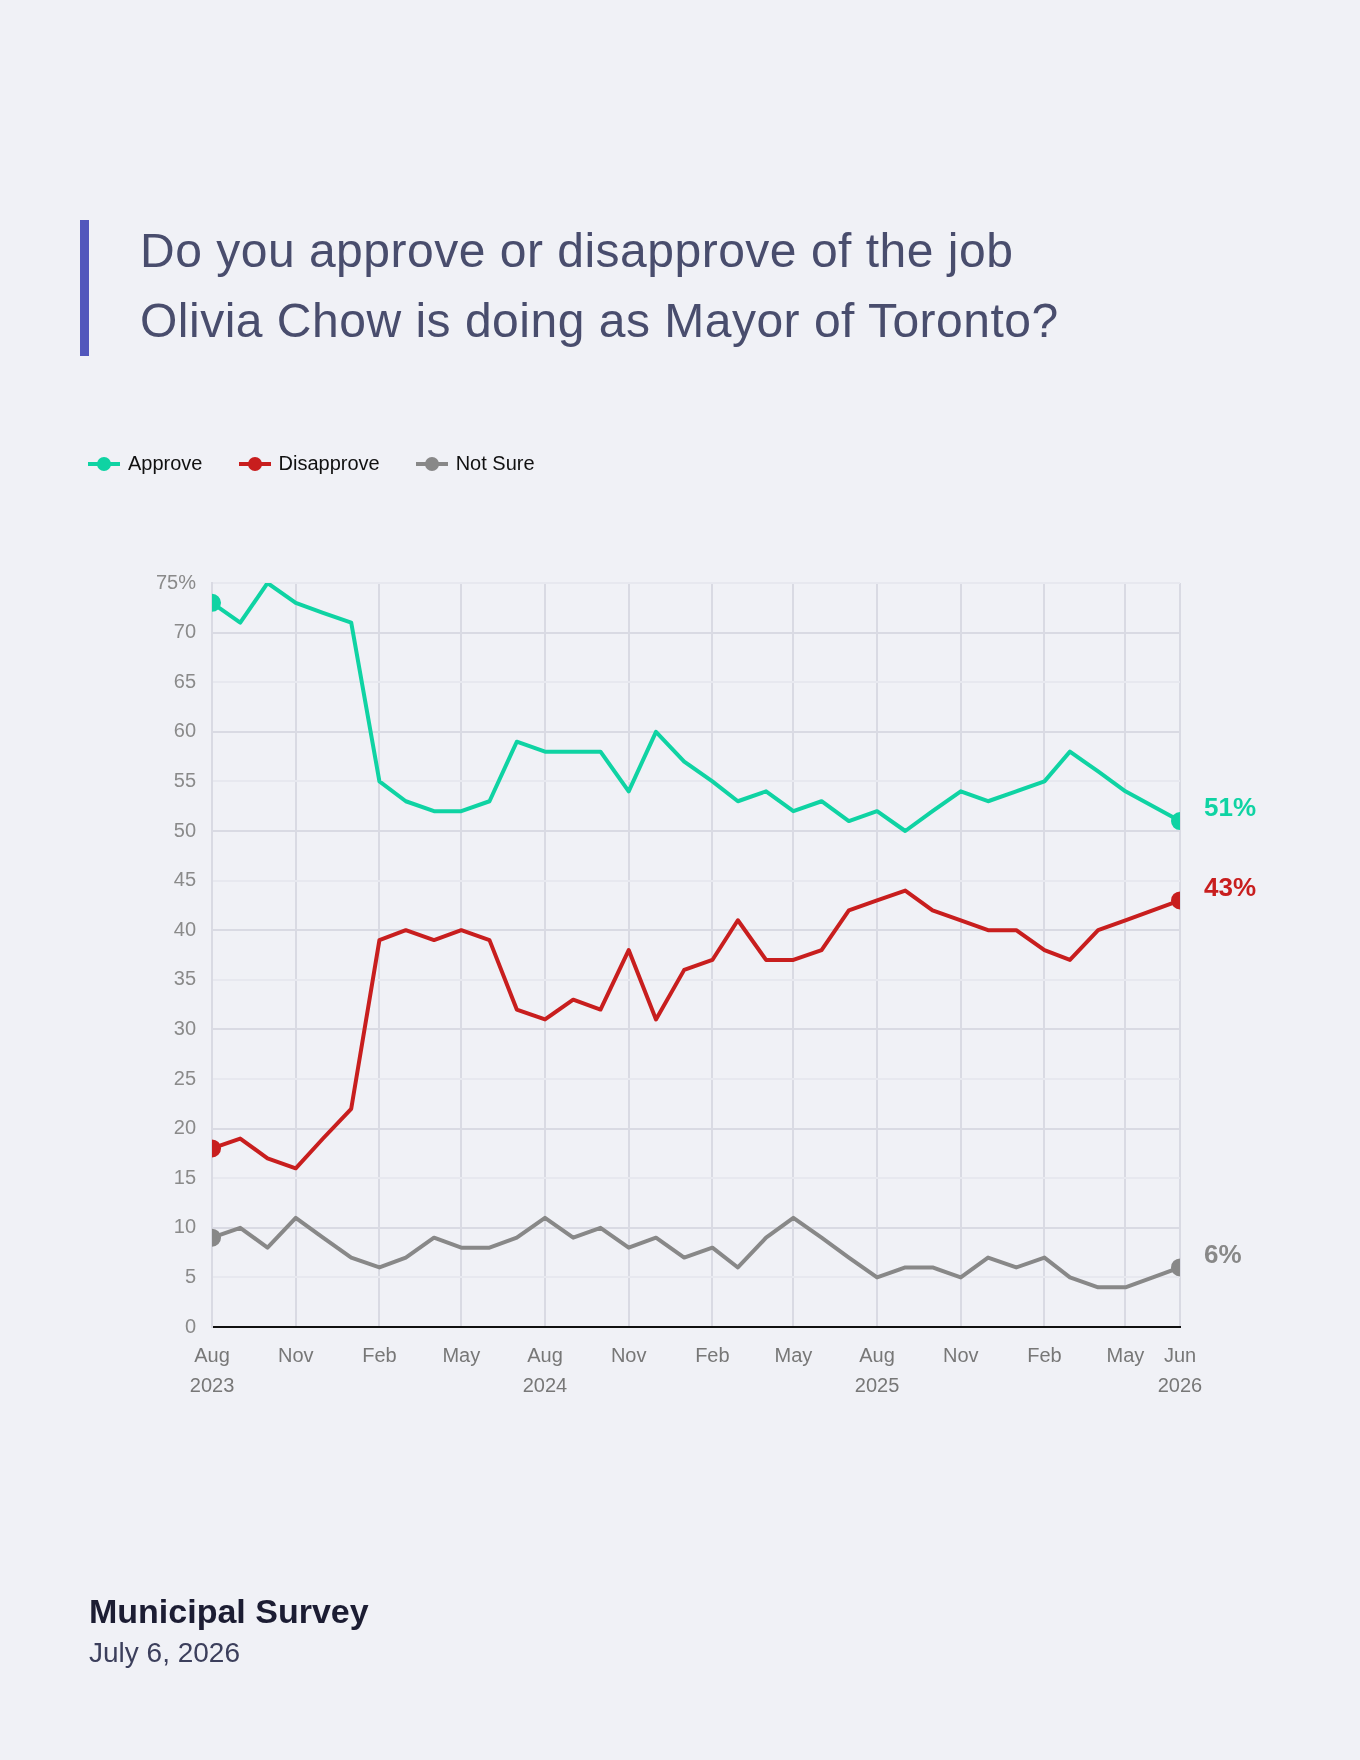 The width and height of the screenshot is (1360, 1760). I want to click on legend-label: Not Sure, so click(495, 463).